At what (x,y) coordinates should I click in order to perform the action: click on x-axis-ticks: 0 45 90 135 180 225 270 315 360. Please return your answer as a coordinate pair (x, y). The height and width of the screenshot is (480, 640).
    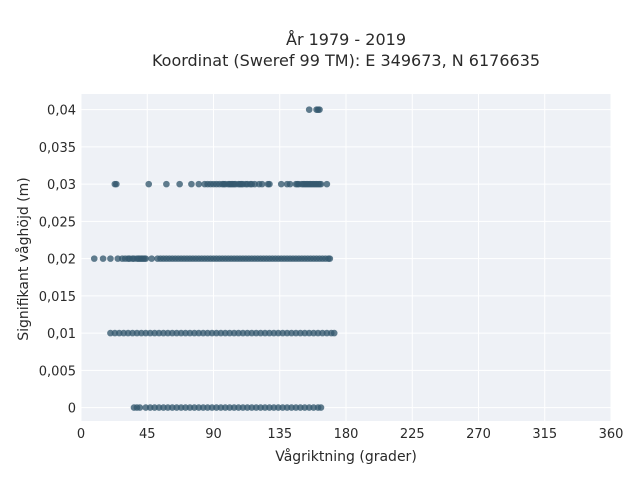
    Looking at the image, I should click on (350, 434).